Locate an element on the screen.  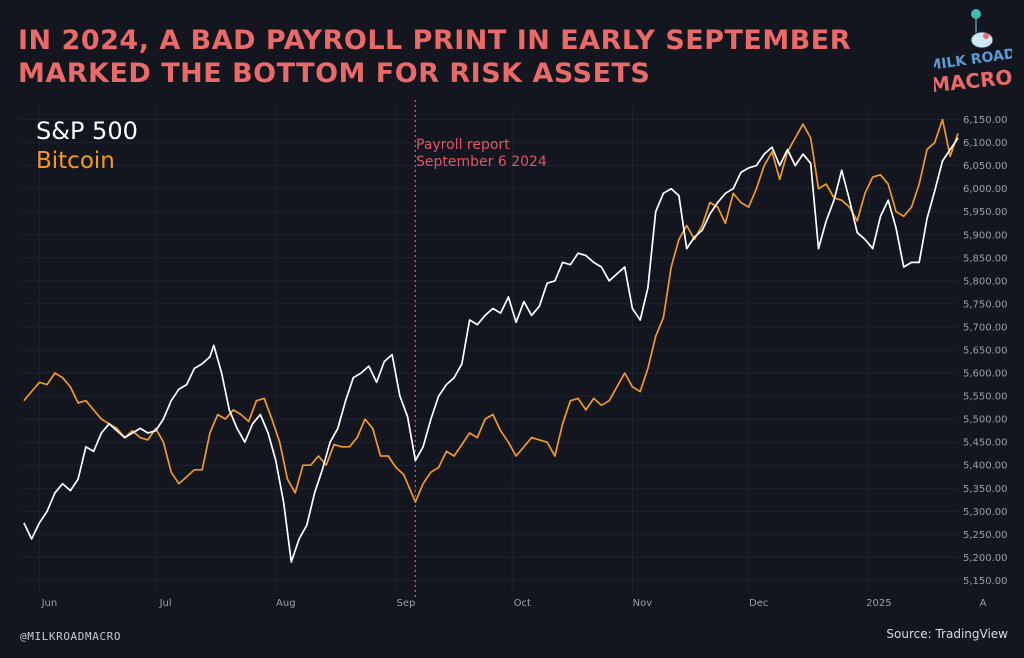
y-tick-label: 5,700.00 is located at coordinates (985, 327).